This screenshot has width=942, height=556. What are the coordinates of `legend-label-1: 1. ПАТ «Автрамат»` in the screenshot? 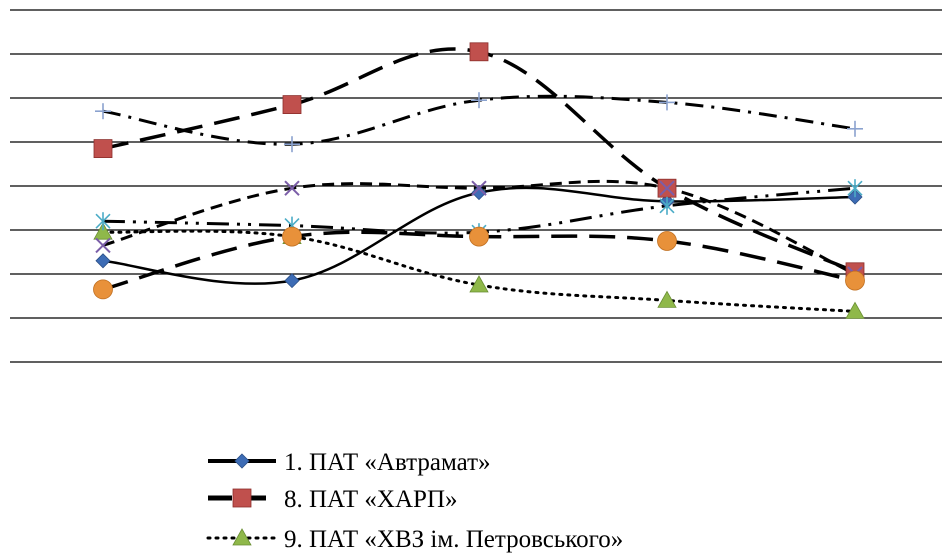 It's located at (387, 462).